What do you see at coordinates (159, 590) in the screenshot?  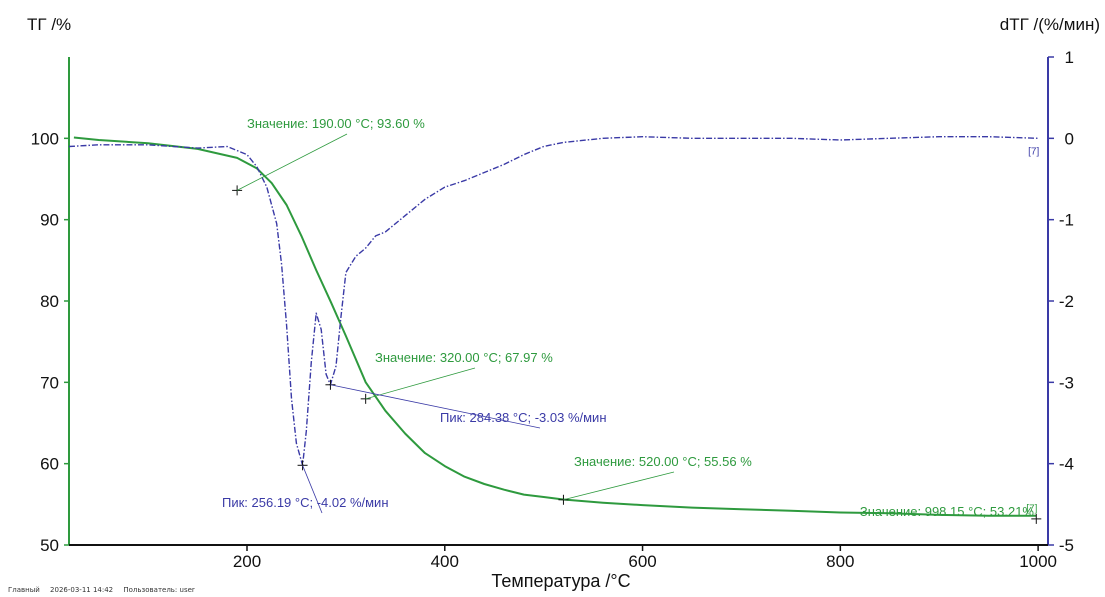 I see `footer-user: Пользователь: user` at bounding box center [159, 590].